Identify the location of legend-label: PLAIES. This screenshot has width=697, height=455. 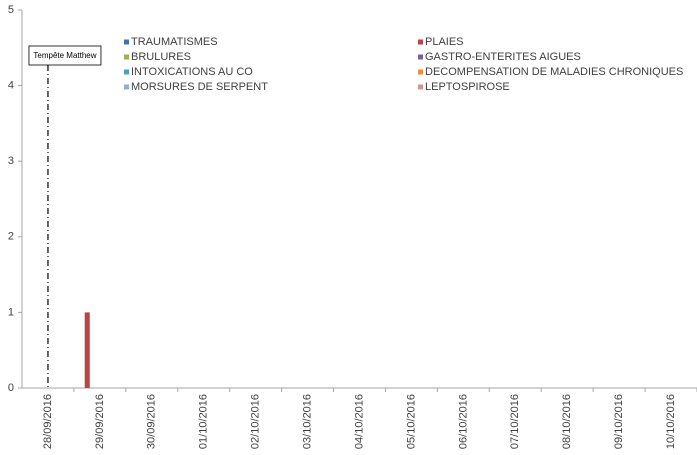
(444, 42).